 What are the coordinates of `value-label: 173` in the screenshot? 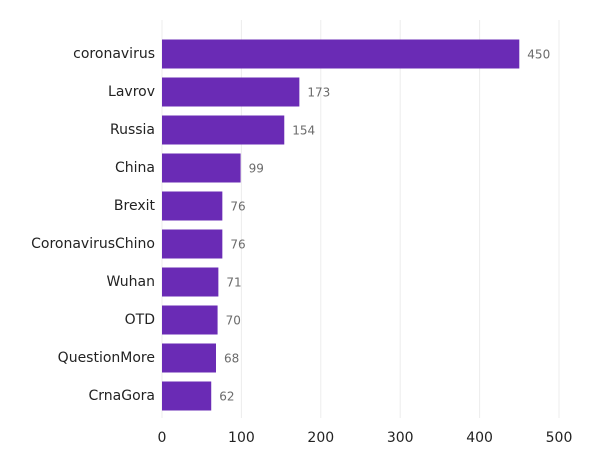 It's located at (318, 93).